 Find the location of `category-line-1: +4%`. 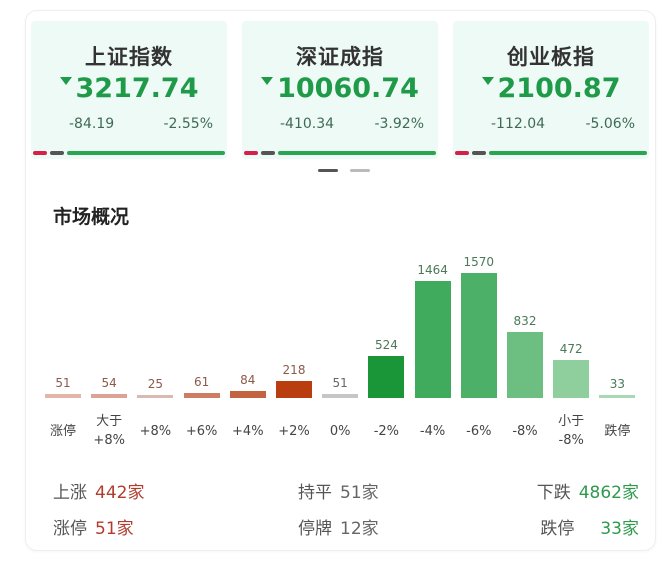

category-line-1: +4% is located at coordinates (248, 431).